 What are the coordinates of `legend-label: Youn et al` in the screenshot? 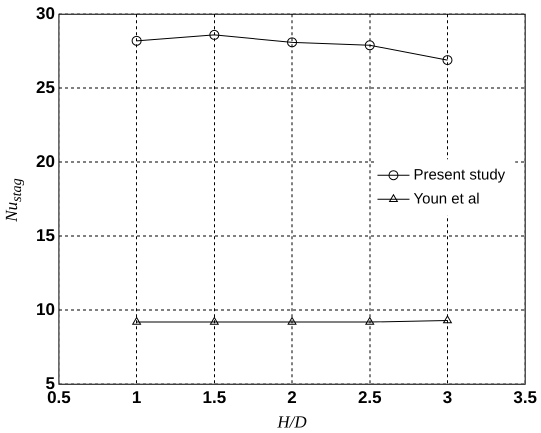 It's located at (446, 199).